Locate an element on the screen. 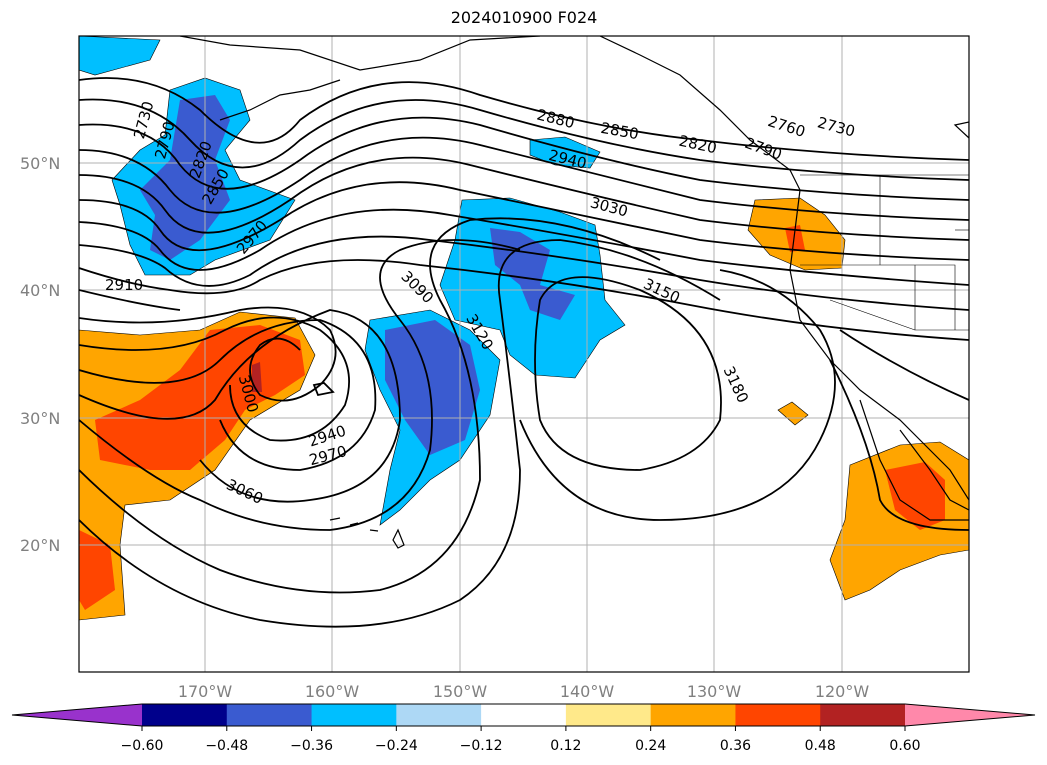  colorbar-tick-label: −0.12 is located at coordinates (481, 746).